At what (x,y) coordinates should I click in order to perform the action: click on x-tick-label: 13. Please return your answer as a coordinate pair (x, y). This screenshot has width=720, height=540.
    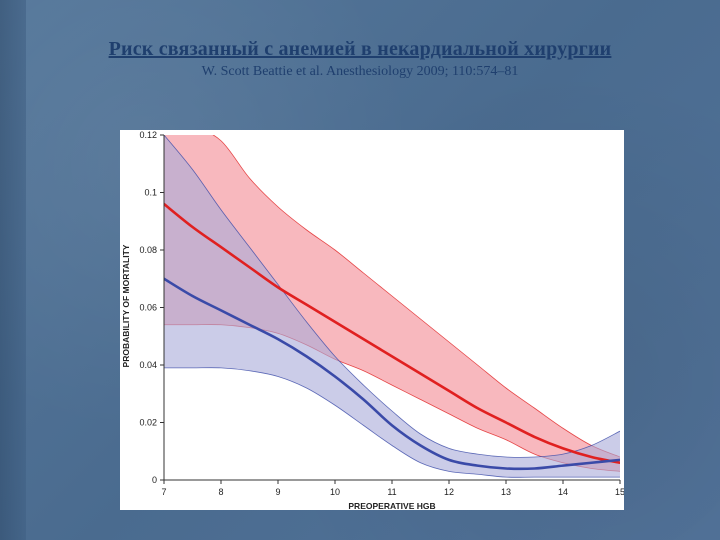
    Looking at the image, I should click on (506, 492).